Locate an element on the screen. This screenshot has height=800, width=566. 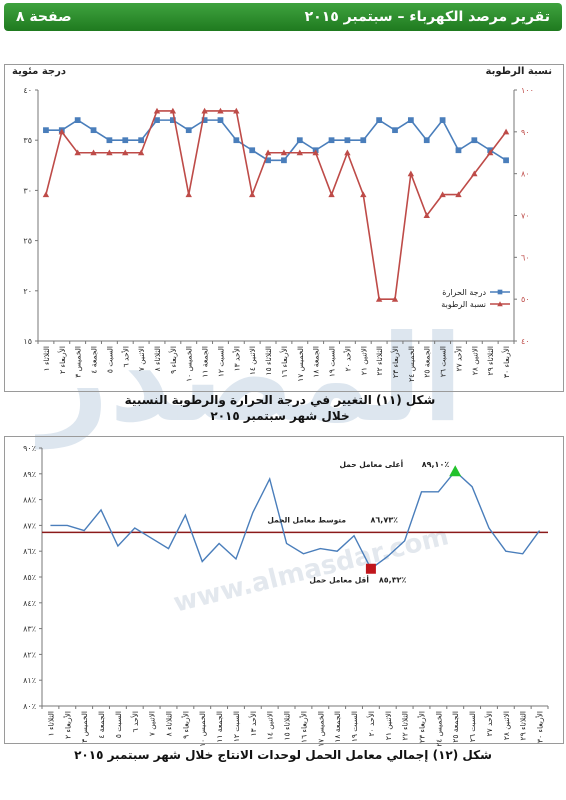
left-tick-label: ٣٠ is located at coordinates (27, 190).